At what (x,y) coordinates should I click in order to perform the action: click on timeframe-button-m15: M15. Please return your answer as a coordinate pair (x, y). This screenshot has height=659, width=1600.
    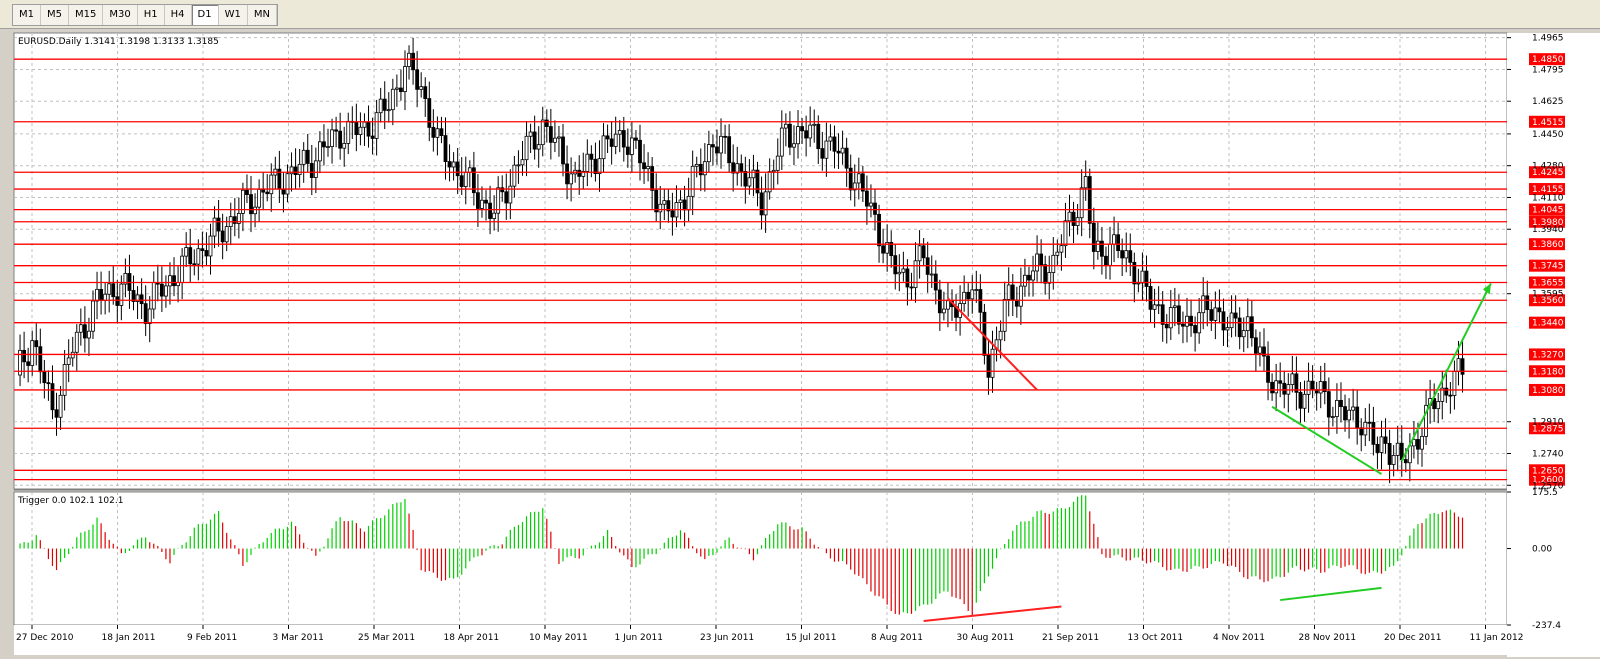
    Looking at the image, I should click on (86, 15).